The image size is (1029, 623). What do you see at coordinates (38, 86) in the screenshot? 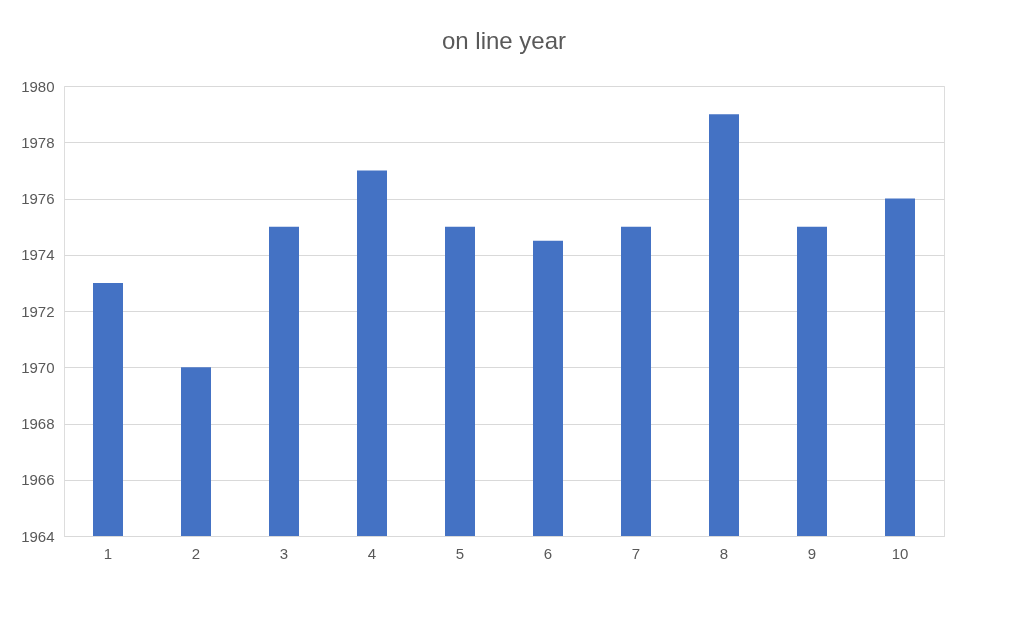
I see `y-tick-label: 1980` at bounding box center [38, 86].